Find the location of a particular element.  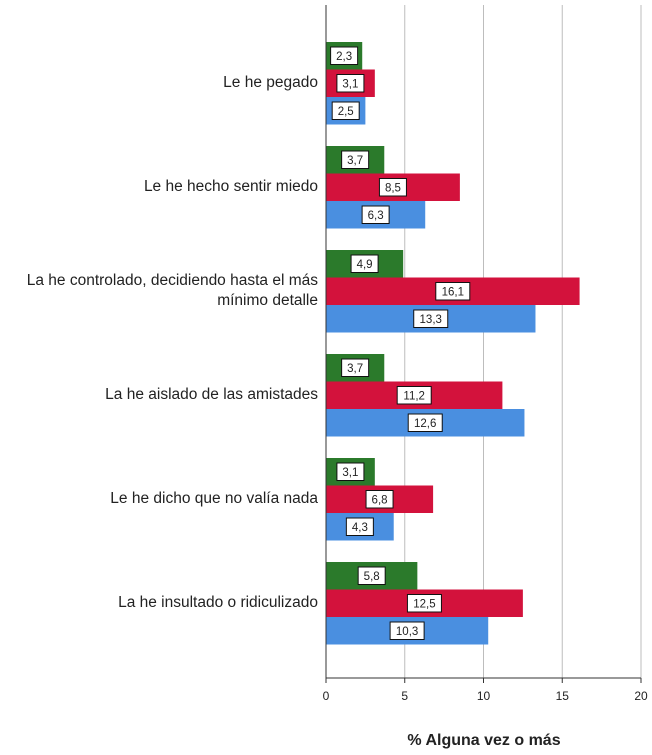

data-label: 2,3 is located at coordinates (344, 57).